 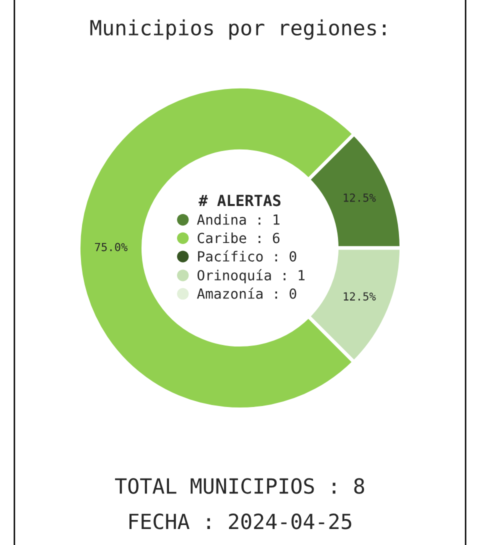 What do you see at coordinates (111, 247) in the screenshot?
I see `data-label: 75.0%` at bounding box center [111, 247].